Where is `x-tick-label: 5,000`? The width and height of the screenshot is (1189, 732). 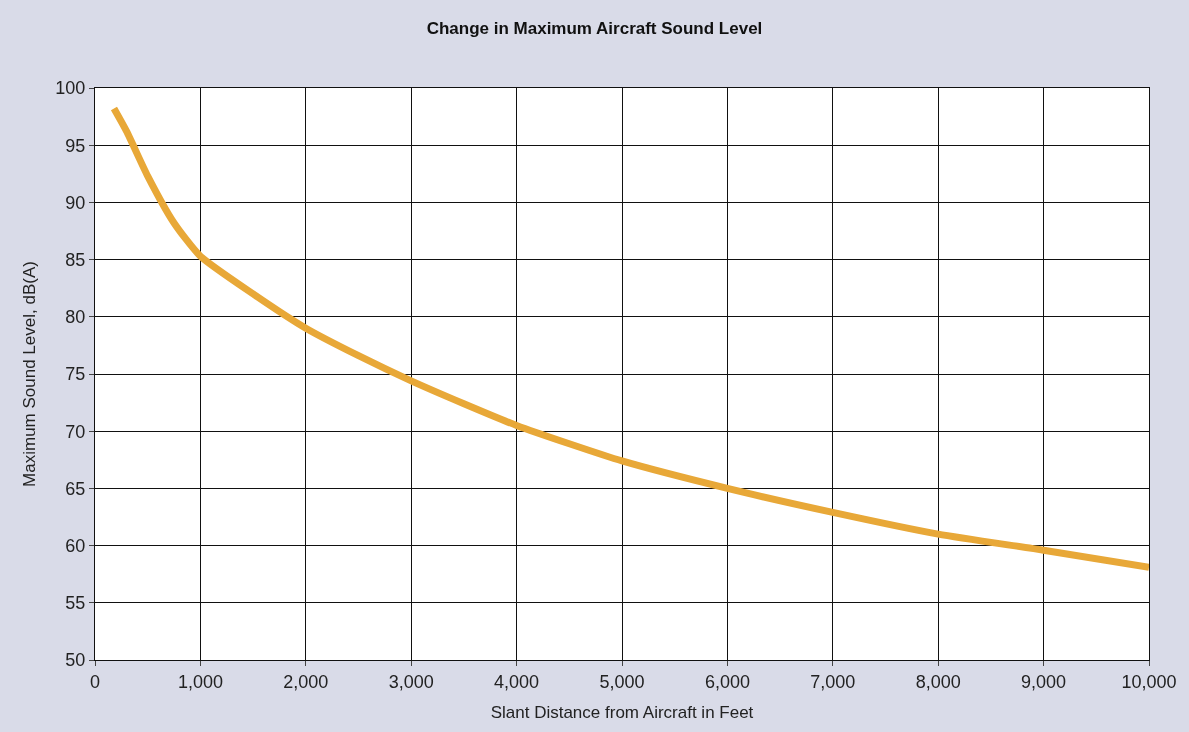 x-tick-label: 5,000 is located at coordinates (622, 681).